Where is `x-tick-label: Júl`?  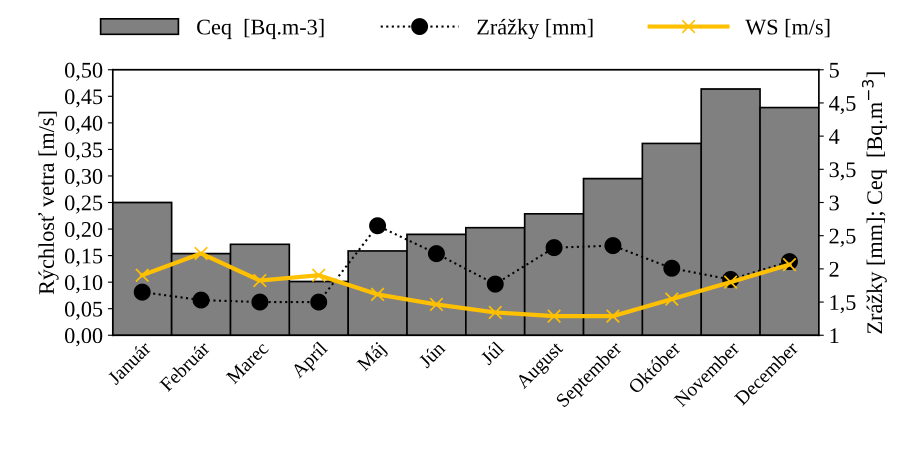 x-tick-label: Júl is located at coordinates (492, 353).